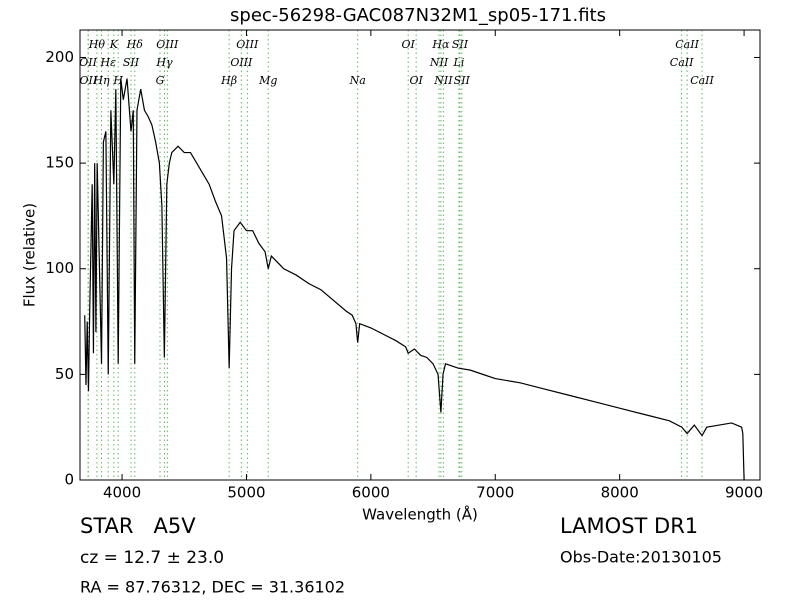  What do you see at coordinates (107, 62) in the screenshot?
I see `line-label: Hε` at bounding box center [107, 62].